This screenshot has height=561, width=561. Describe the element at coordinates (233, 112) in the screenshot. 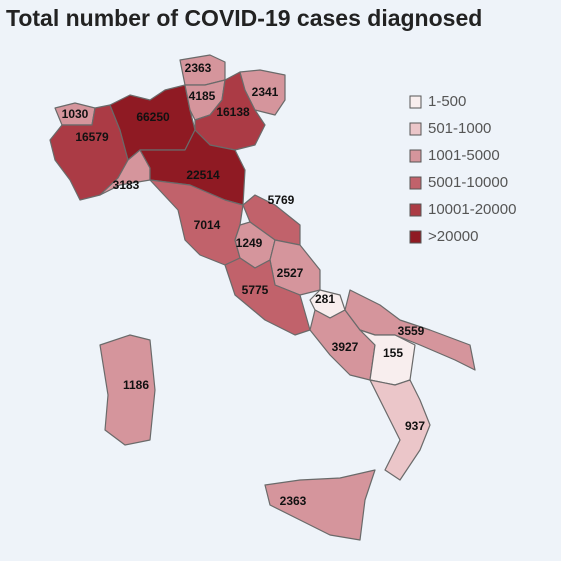

I see `region-label: 16138` at that location.